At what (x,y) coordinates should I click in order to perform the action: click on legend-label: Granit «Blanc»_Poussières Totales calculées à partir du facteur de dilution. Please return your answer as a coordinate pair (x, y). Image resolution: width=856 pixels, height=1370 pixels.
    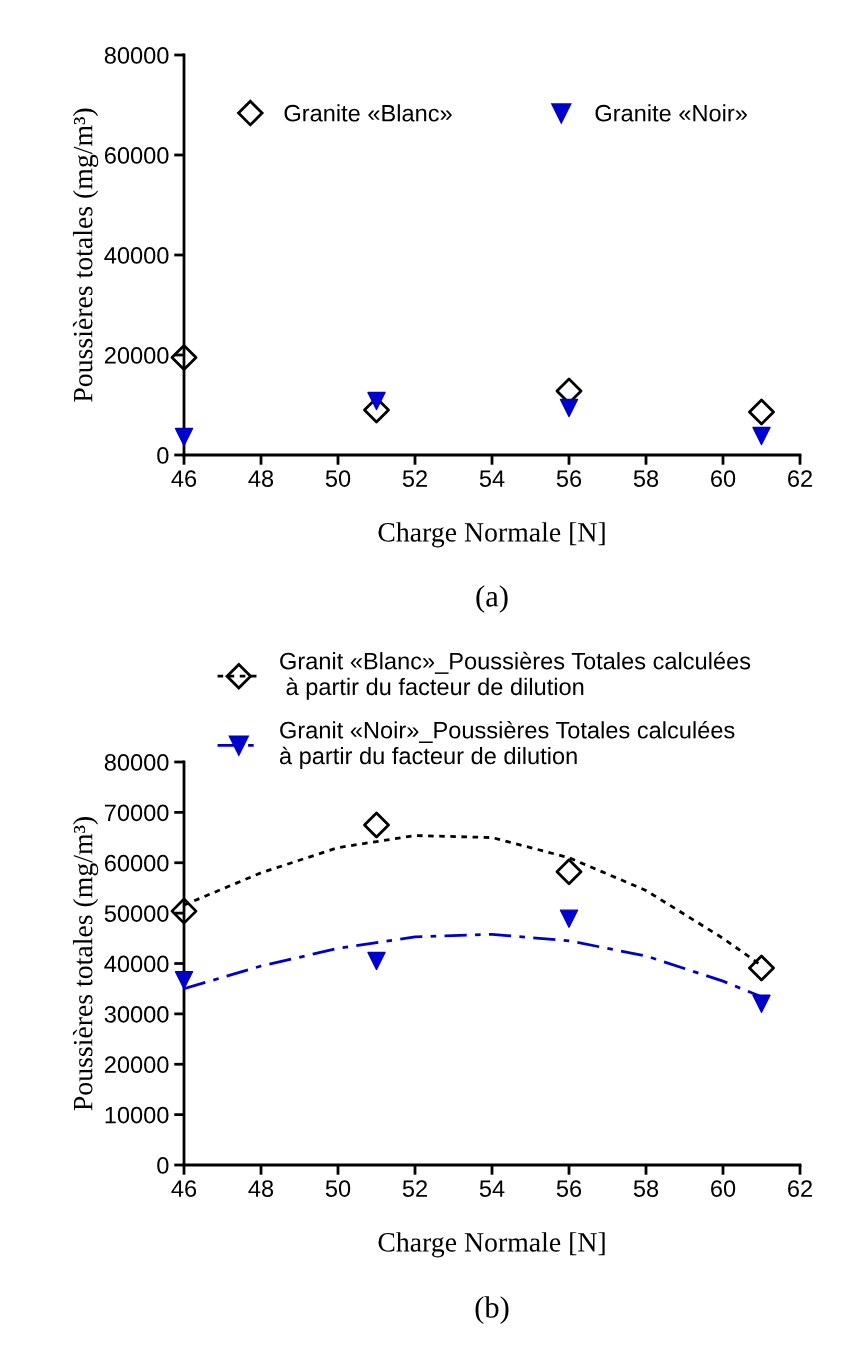
    Looking at the image, I should click on (515, 675).